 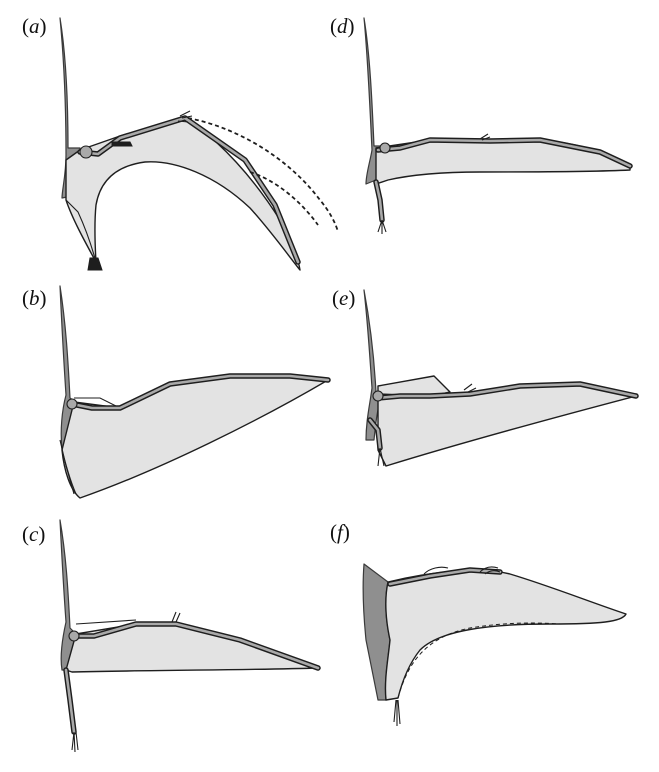 I want to click on hand-digits, so click(x=122, y=144).